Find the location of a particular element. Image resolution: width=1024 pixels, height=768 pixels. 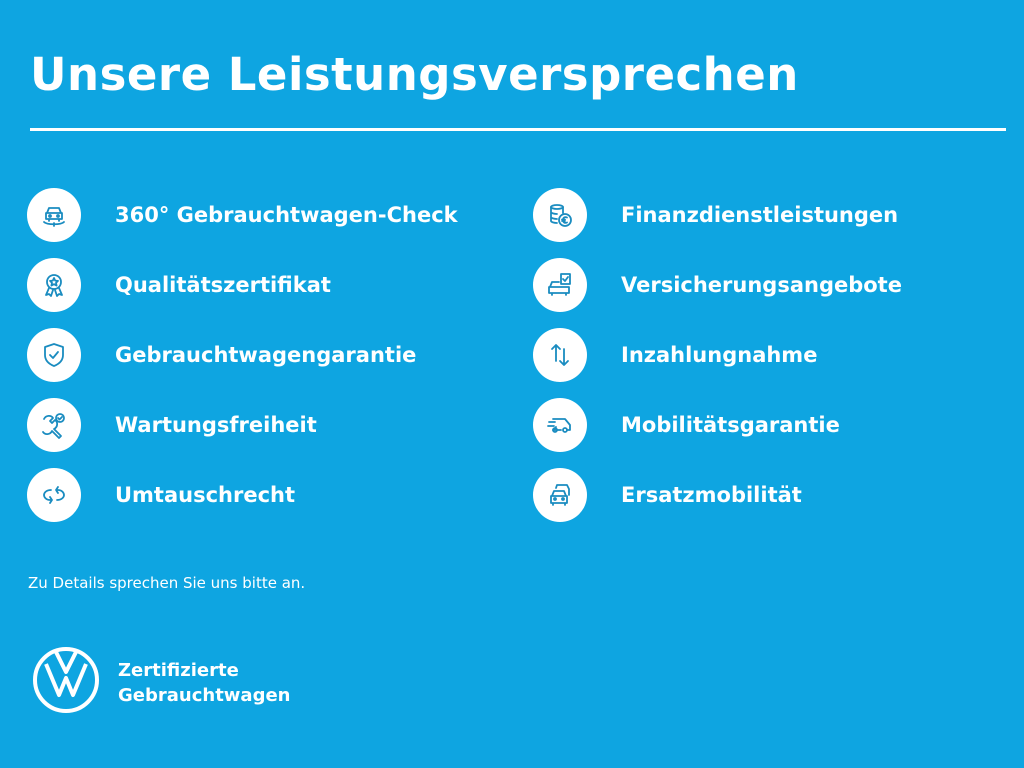

divider is located at coordinates (518, 129).